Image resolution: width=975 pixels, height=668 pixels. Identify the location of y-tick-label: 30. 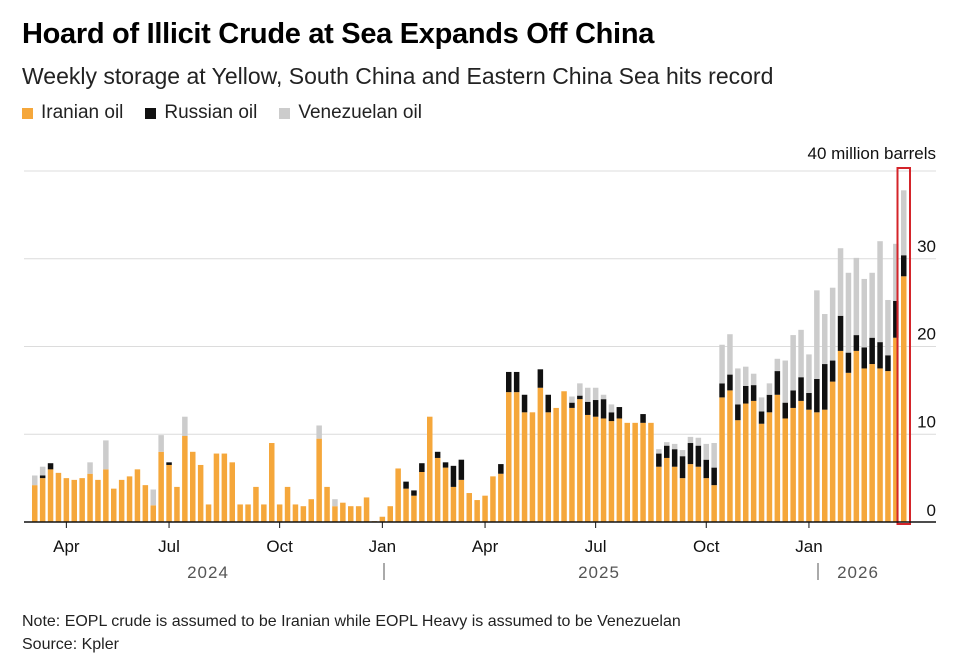
(926, 246).